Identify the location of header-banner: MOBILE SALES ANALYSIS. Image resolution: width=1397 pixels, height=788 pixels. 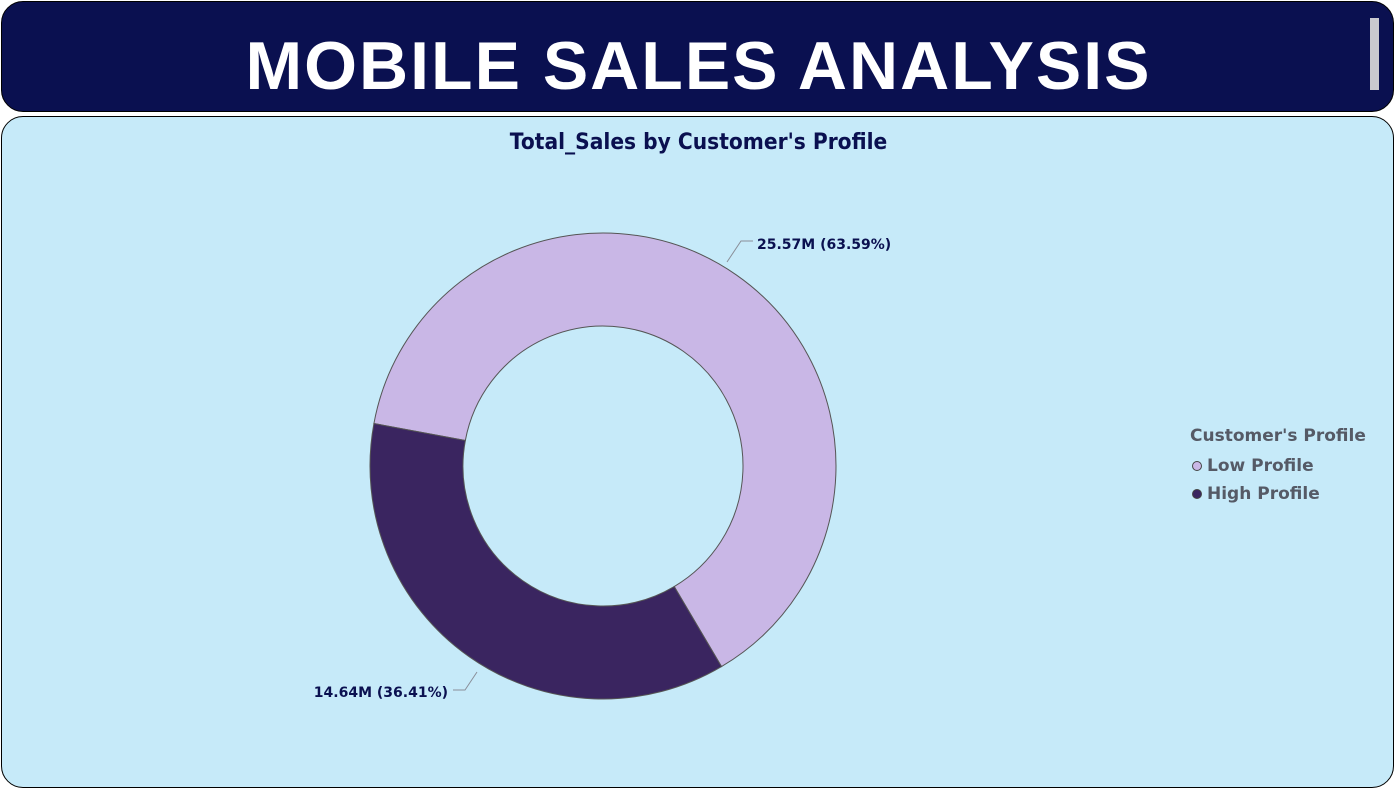
(697, 56).